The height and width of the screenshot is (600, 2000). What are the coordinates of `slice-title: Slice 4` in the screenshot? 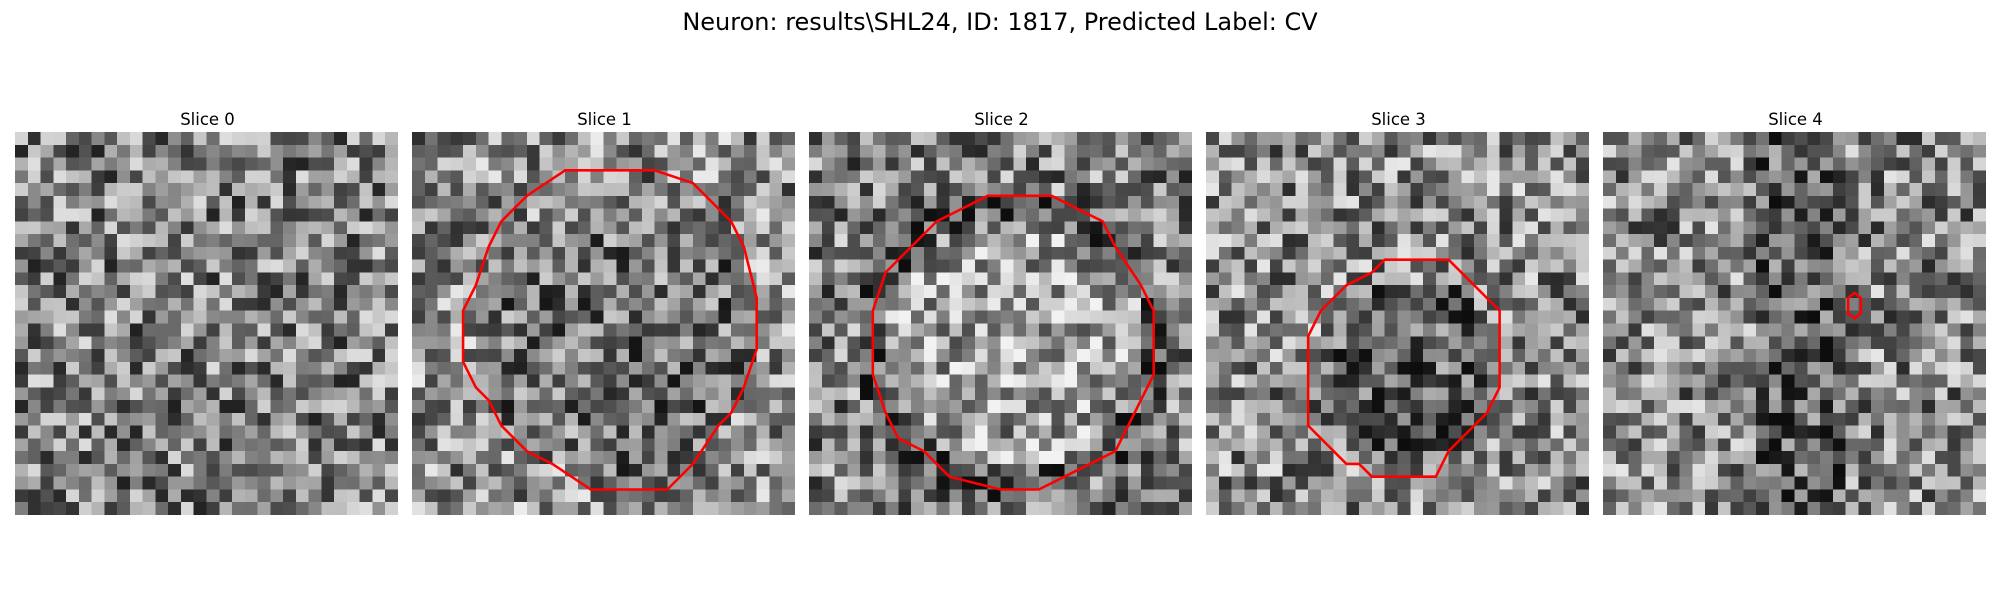 It's located at (1795, 119).